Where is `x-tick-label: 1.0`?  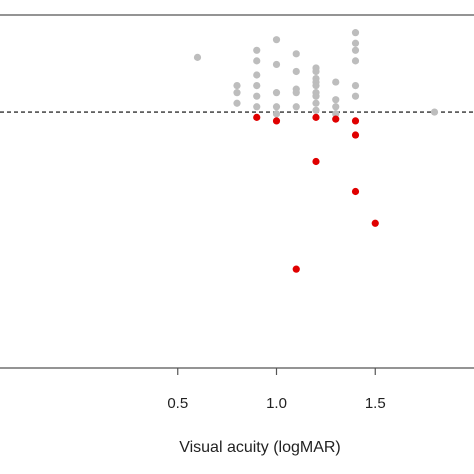
x-tick-label: 1.0 is located at coordinates (276, 403).